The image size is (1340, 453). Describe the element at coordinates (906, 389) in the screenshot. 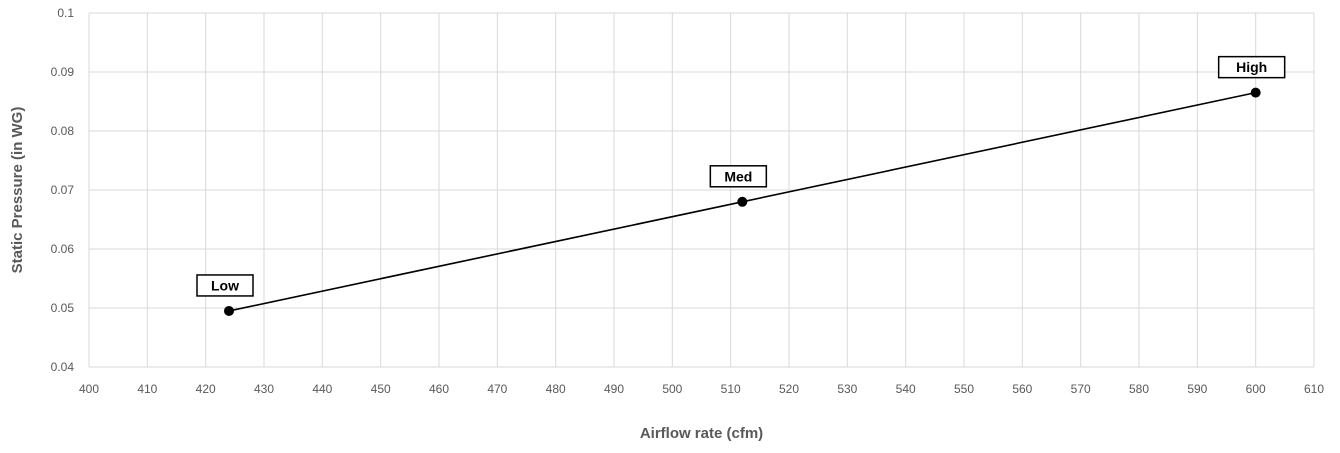

I see `x-tick-label: 540` at that location.